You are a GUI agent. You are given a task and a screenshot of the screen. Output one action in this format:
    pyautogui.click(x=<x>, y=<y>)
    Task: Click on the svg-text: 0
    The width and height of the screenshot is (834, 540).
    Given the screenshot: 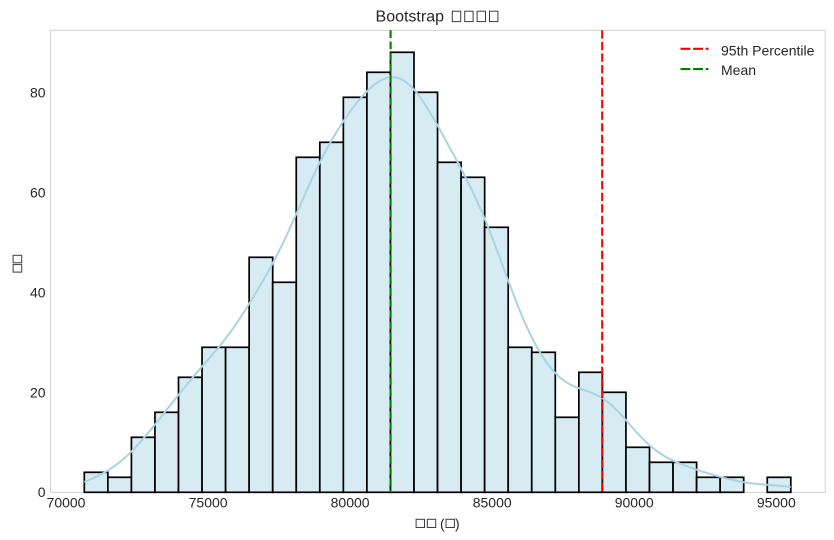 What is the action you would take?
    pyautogui.click(x=42, y=492)
    